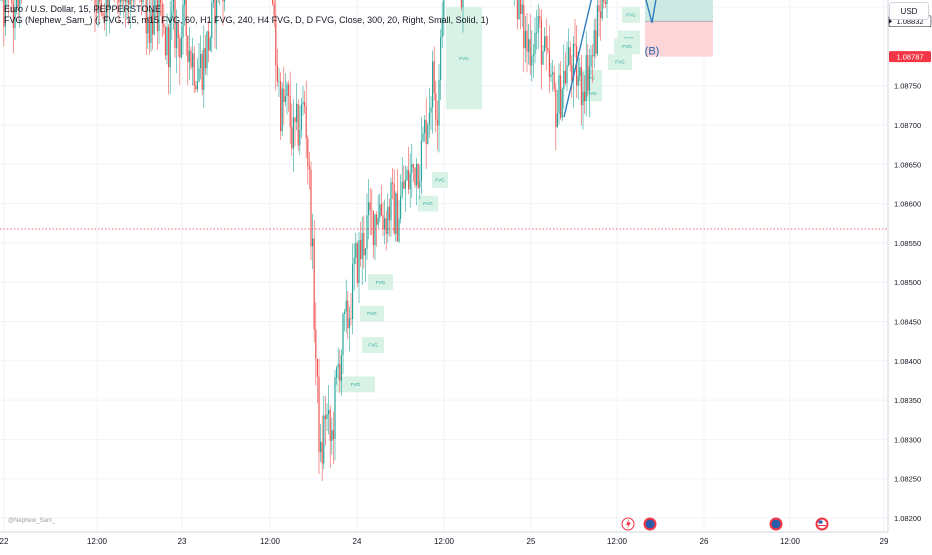 The image size is (932, 555). I want to click on price-tick-label: 1.08450, so click(907, 322).